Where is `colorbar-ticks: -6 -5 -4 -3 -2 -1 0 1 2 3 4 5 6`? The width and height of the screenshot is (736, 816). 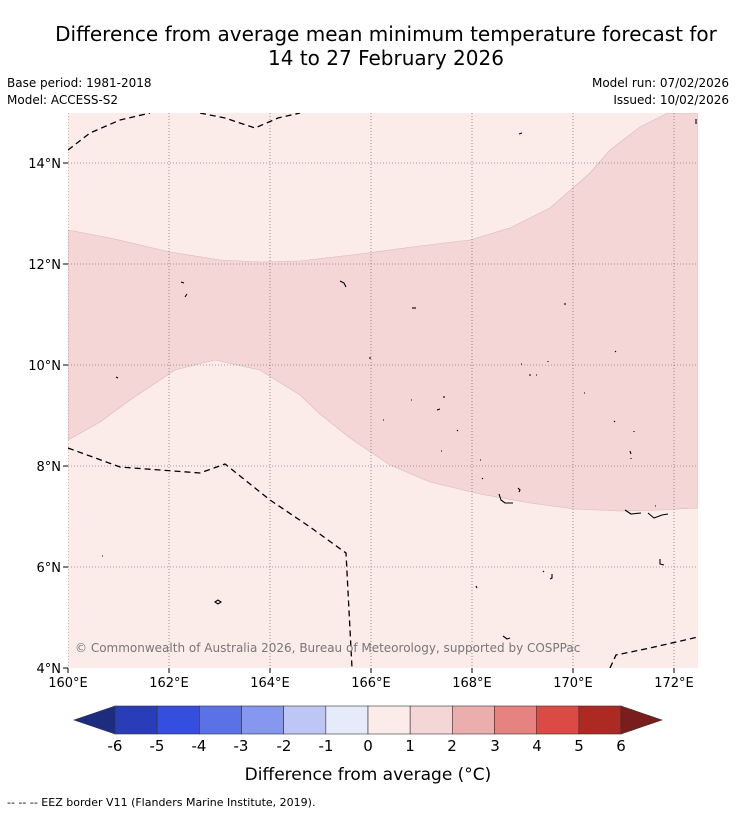 colorbar-ticks: -6 -5 -4 -3 -2 -1 0 1 2 3 4 5 6 is located at coordinates (367, 746).